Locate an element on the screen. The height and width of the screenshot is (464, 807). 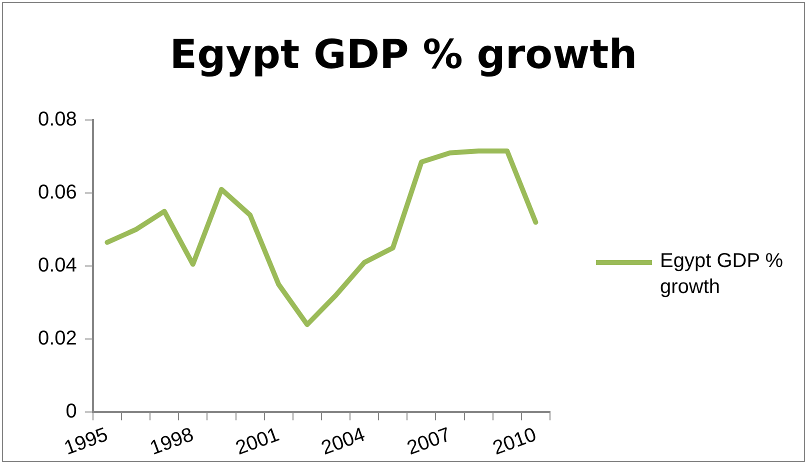
x-tick-label: 1998 is located at coordinates (172, 442).